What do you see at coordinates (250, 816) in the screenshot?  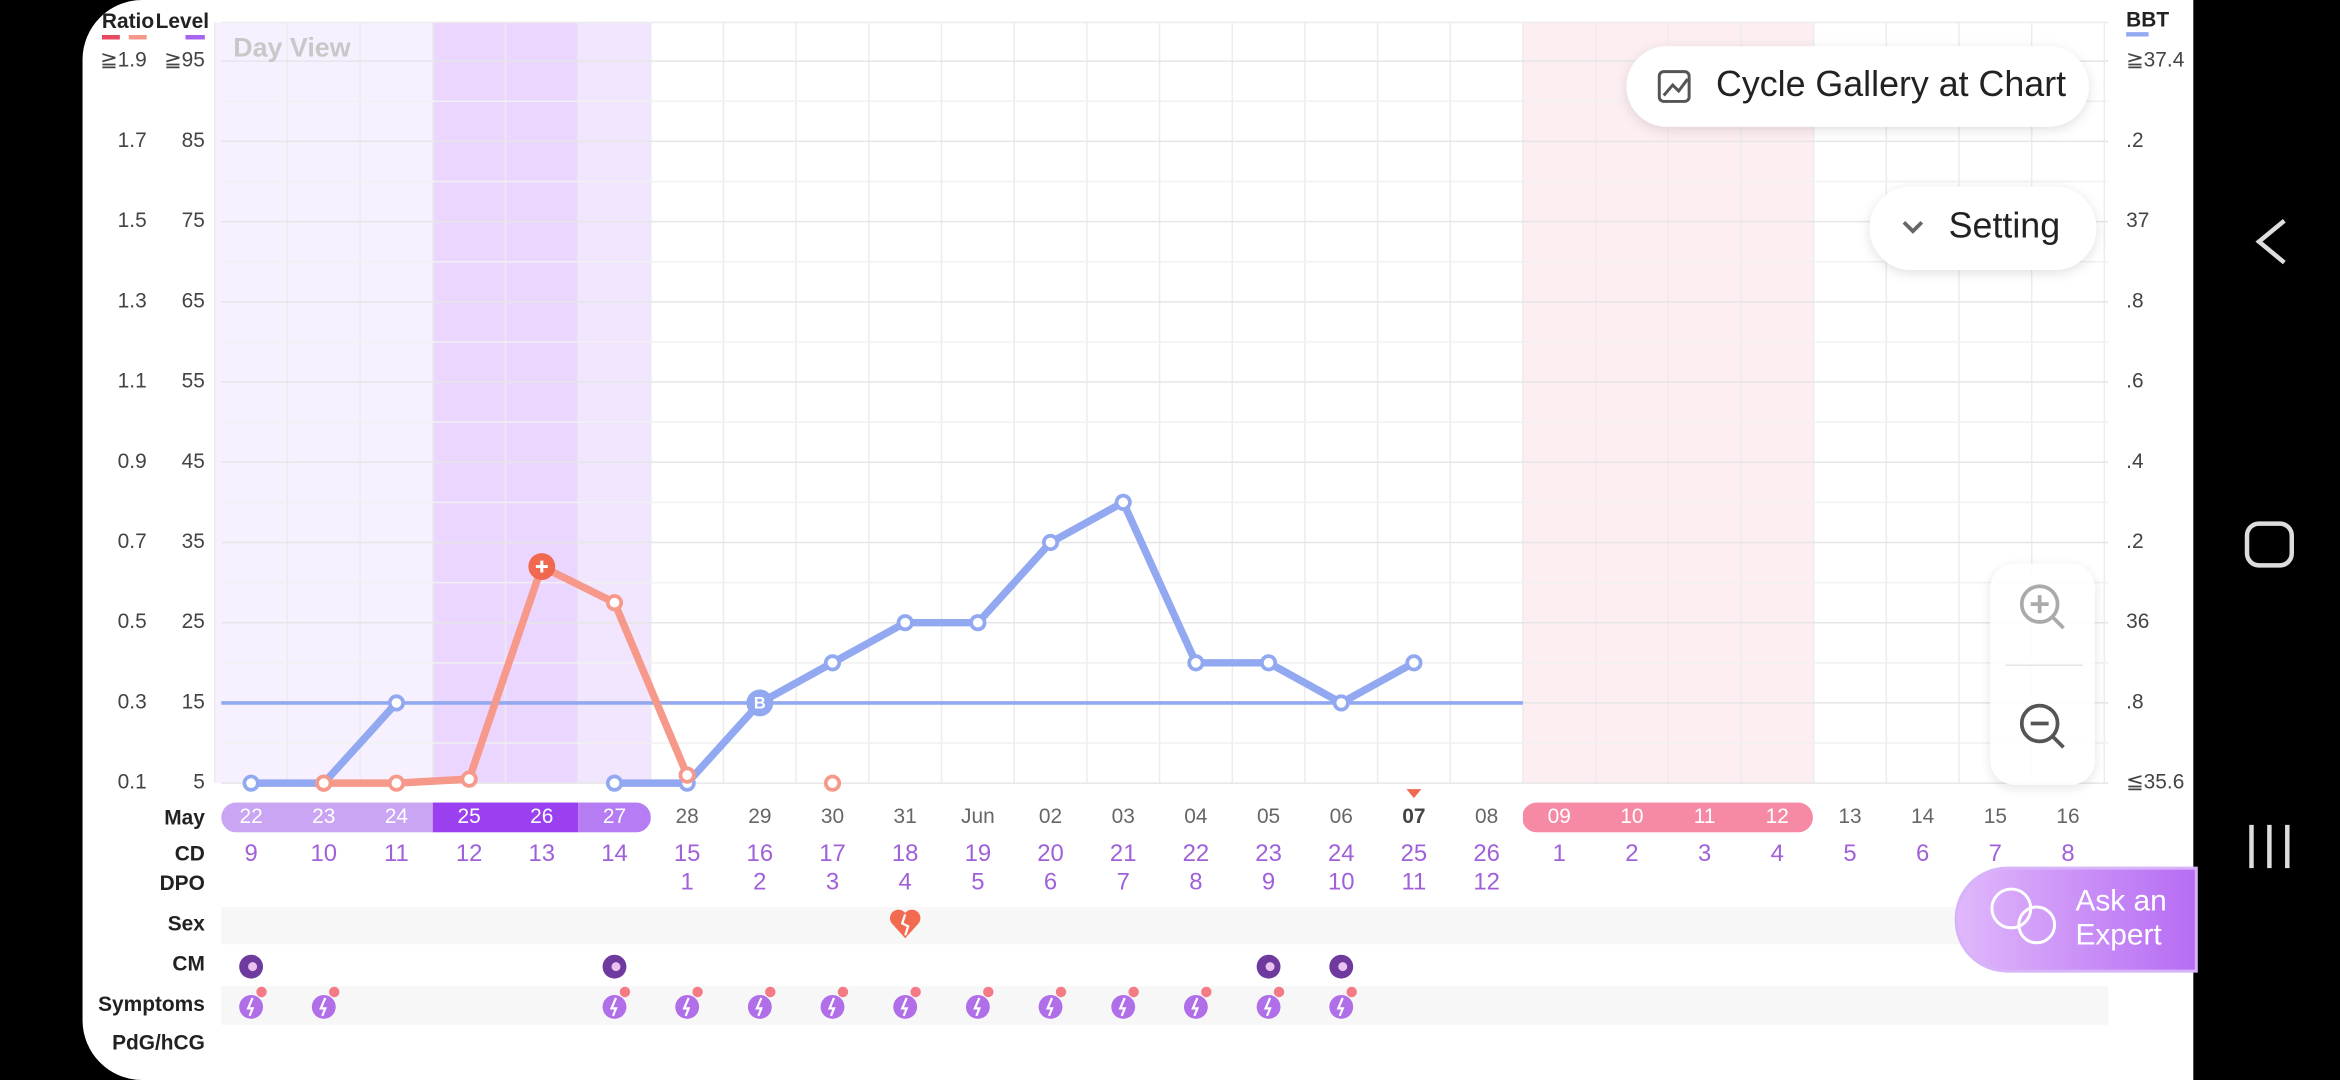 I see `date-label: 22` at bounding box center [250, 816].